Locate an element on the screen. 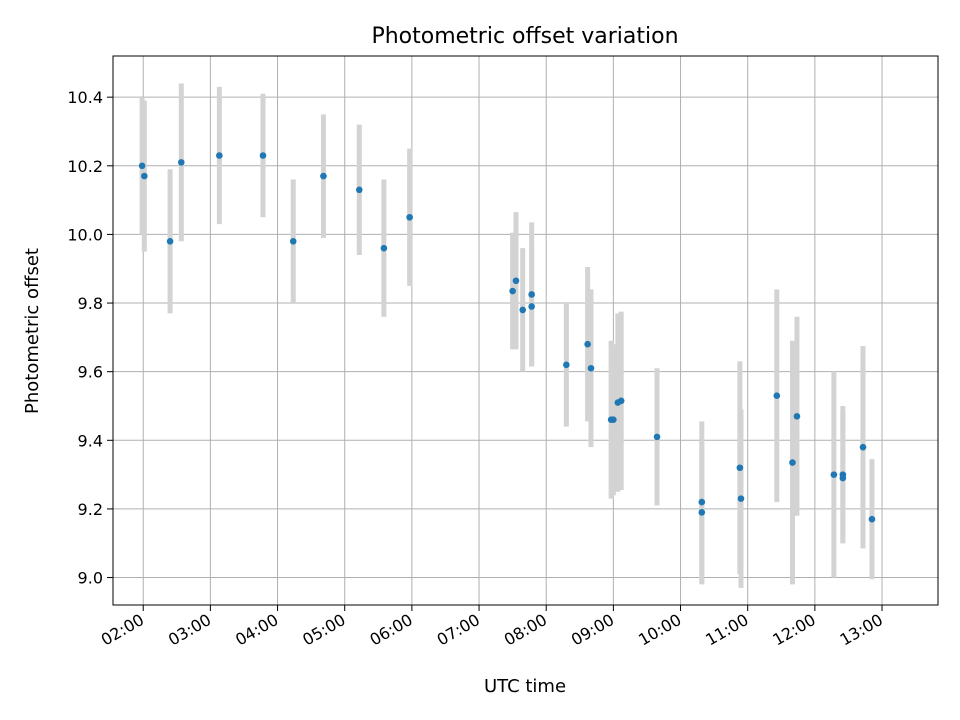 Image resolution: width=960 pixels, height=720 pixels. x-axis-label: UTC time is located at coordinates (525, 686).